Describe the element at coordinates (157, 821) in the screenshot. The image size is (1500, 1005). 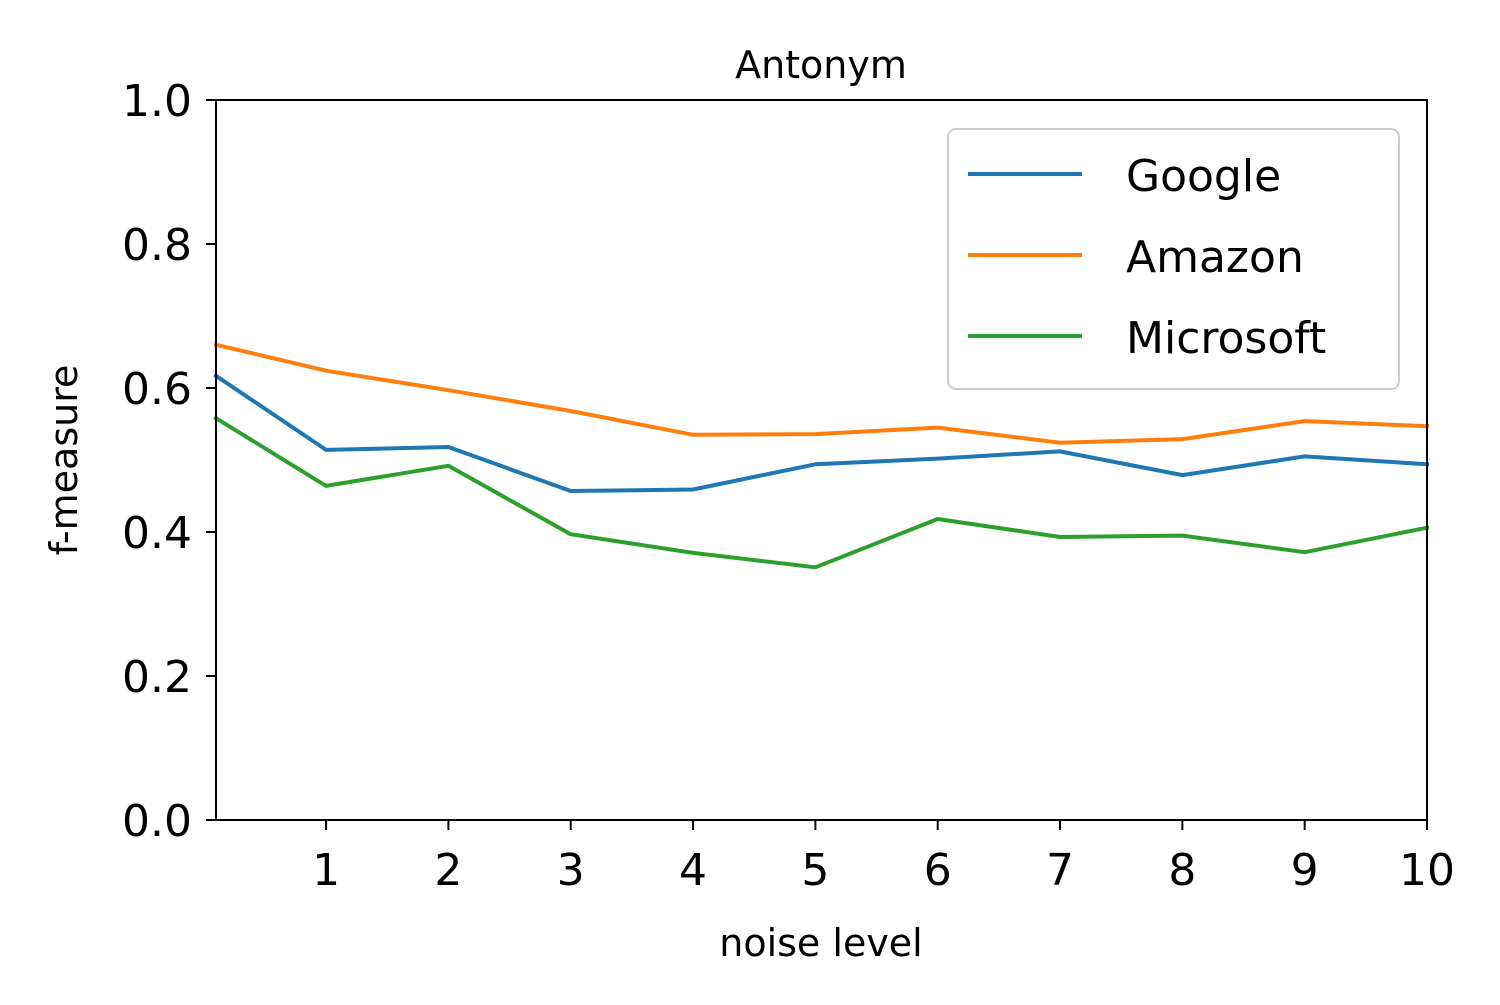
I see `y-tick-label: 0.0` at that location.